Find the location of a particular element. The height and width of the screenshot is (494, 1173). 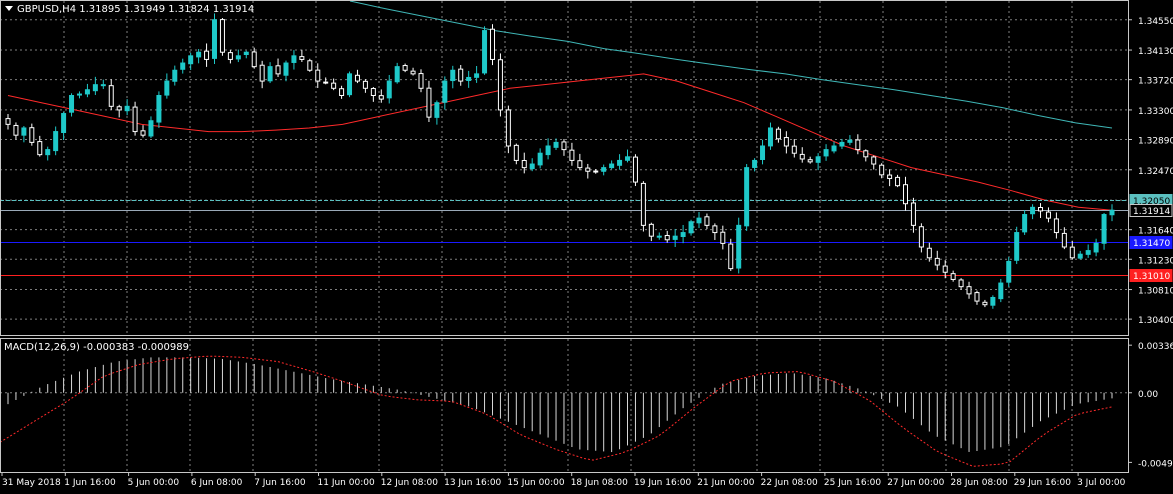

level-label-box-red is located at coordinates (1151, 275).